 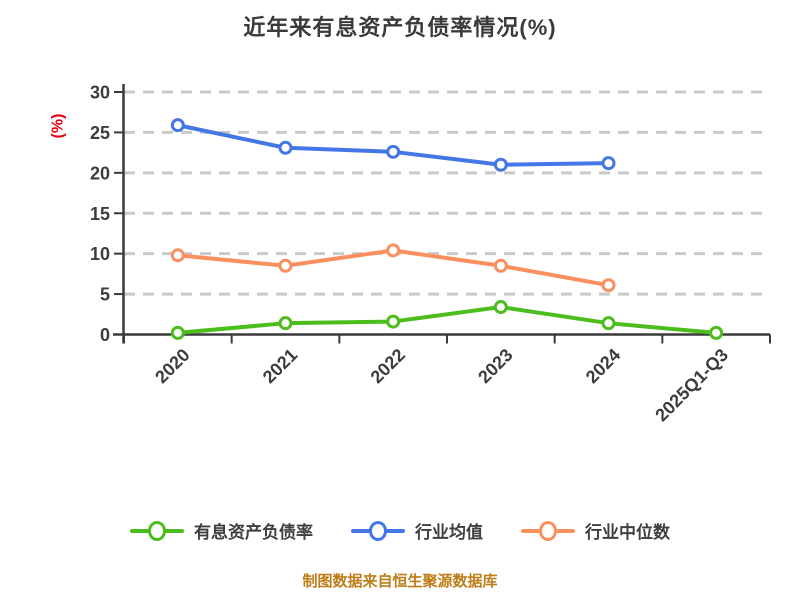 I want to click on y-tick-label: 25, so click(x=100, y=133).